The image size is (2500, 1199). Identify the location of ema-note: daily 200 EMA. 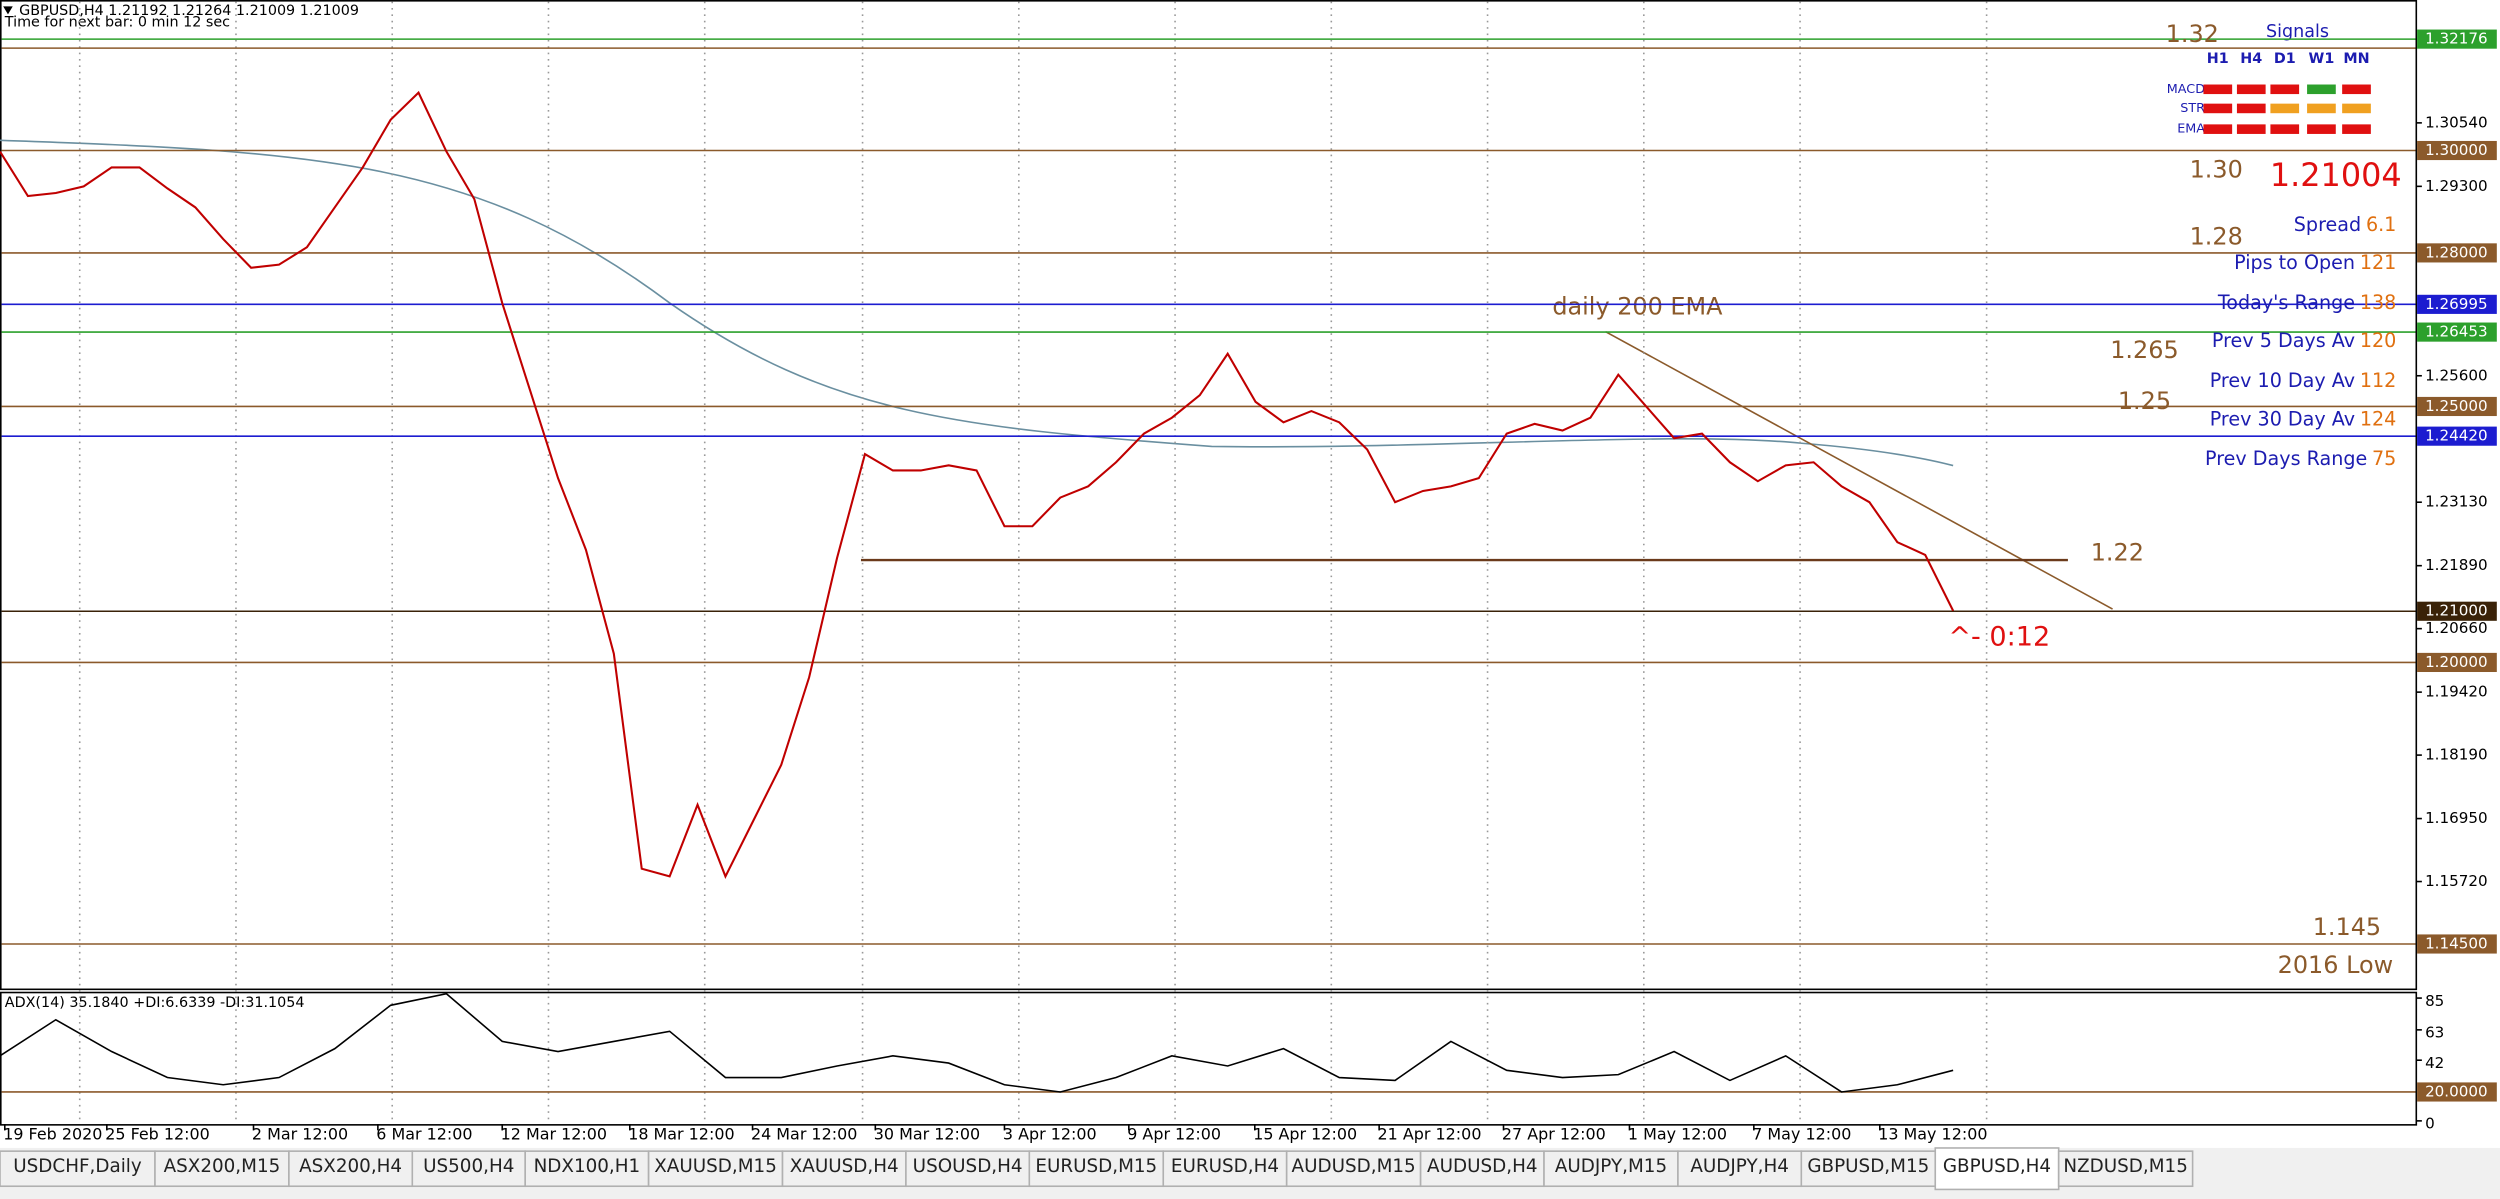
(1637, 307).